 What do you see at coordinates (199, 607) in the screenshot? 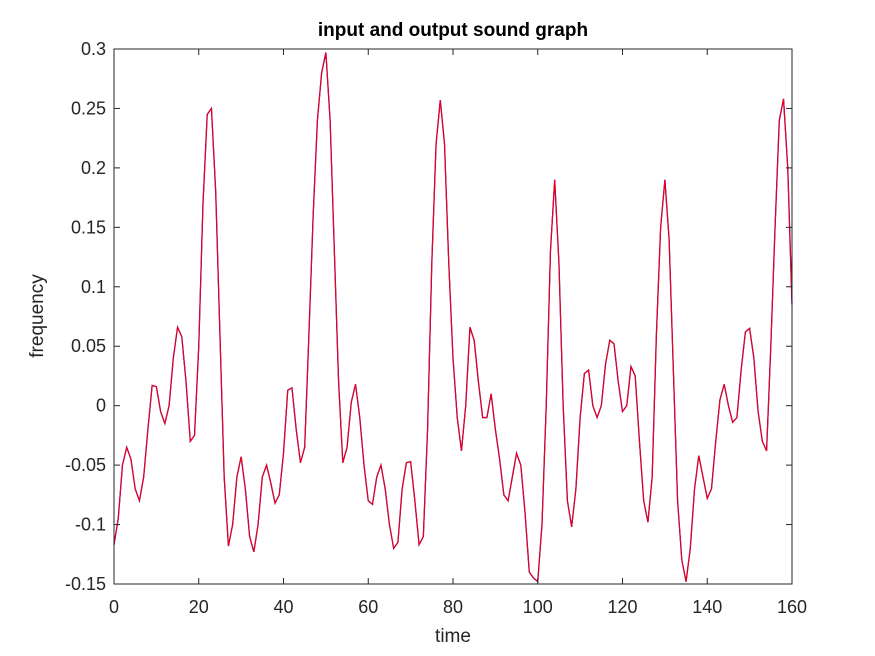
I see `x-tick-label: 20` at bounding box center [199, 607].